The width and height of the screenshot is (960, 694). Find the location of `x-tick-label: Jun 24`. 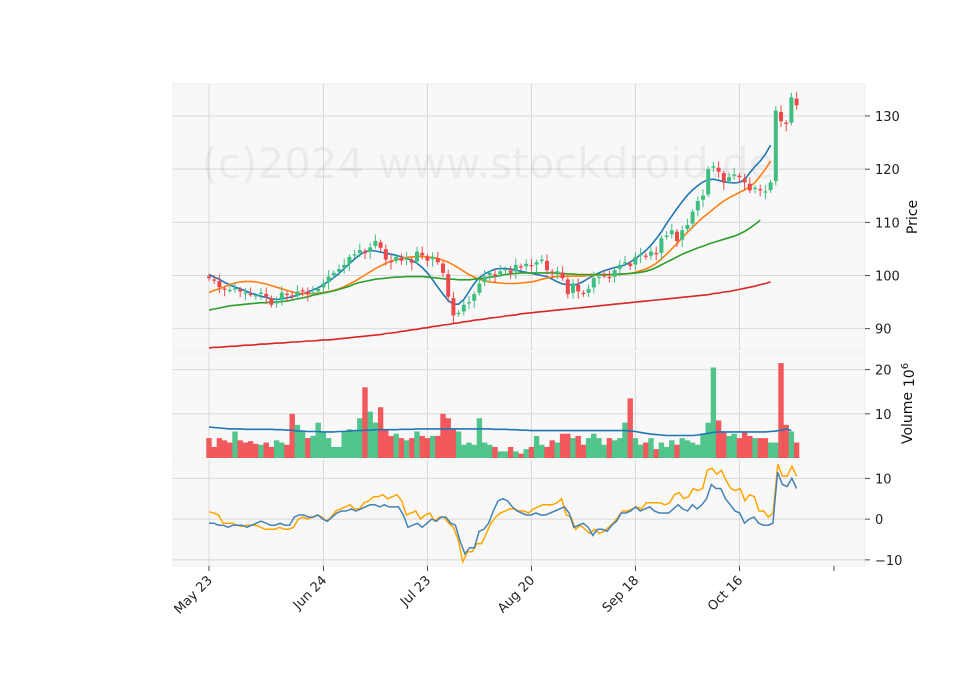

x-tick-label: Jun 24 is located at coordinates (310, 593).